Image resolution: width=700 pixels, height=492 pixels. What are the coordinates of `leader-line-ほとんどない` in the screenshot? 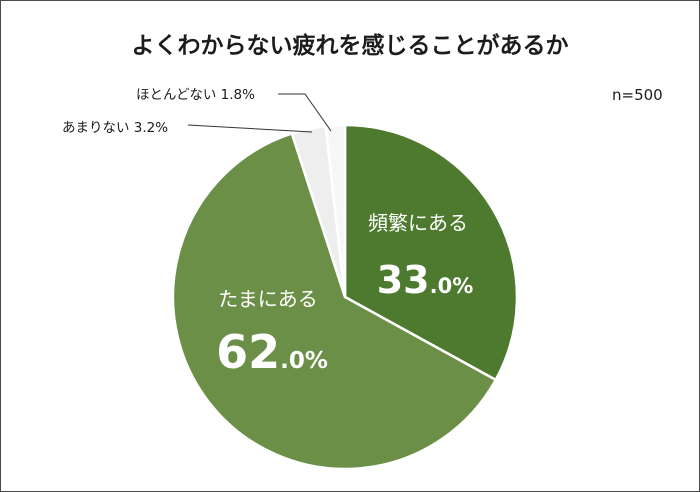 It's located at (305, 112).